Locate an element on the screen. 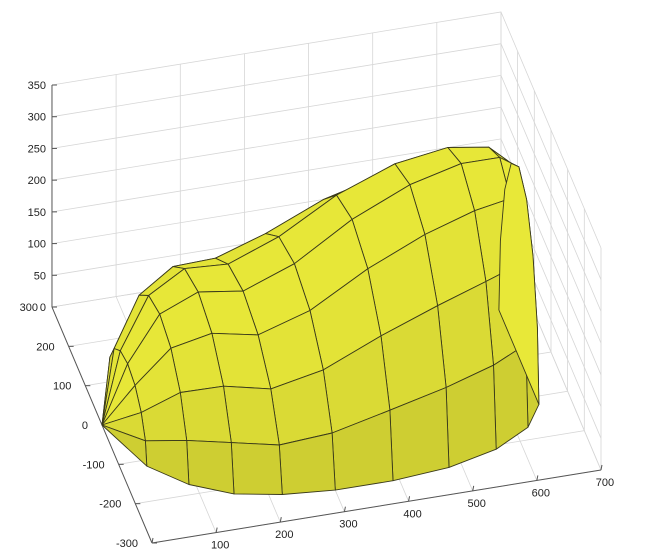 The image size is (651, 551). y-tick-label: -300 is located at coordinates (127, 544).